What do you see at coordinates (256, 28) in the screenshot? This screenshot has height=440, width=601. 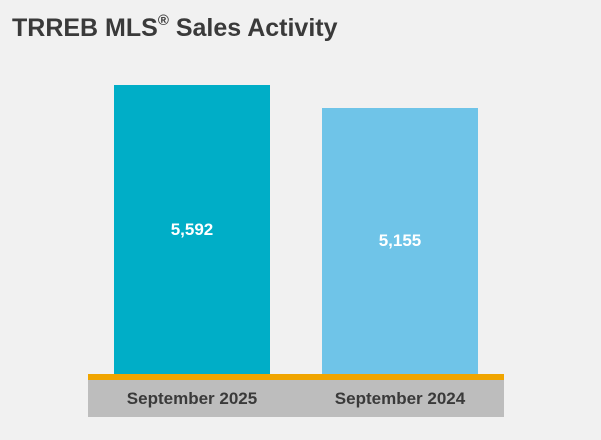 I see `chart-title-suffix: Sales Activity` at bounding box center [256, 28].